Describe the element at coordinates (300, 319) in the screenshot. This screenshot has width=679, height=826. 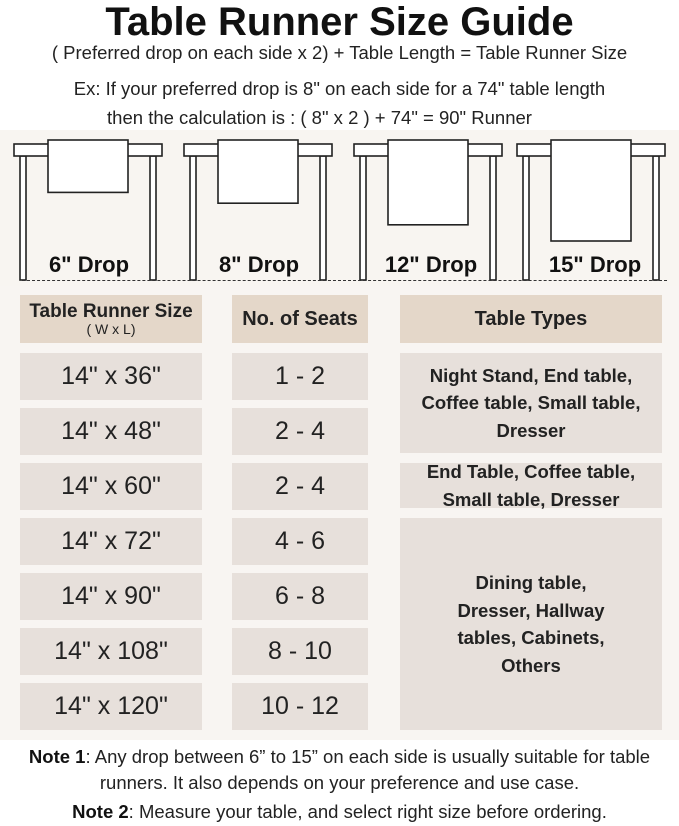
I see `header-seats: No. of Seats` at that location.